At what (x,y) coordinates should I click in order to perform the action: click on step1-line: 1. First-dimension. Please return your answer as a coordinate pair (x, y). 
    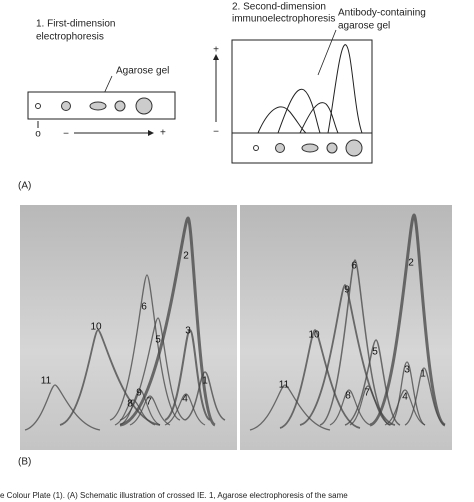
    Looking at the image, I should click on (75, 24).